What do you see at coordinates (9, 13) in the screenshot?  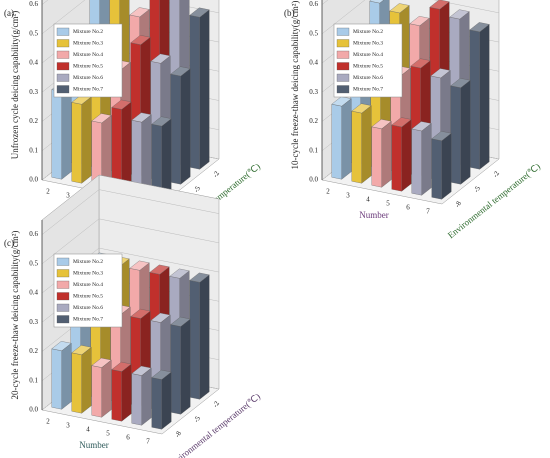 I see `panel-label: (a)` at bounding box center [9, 13].